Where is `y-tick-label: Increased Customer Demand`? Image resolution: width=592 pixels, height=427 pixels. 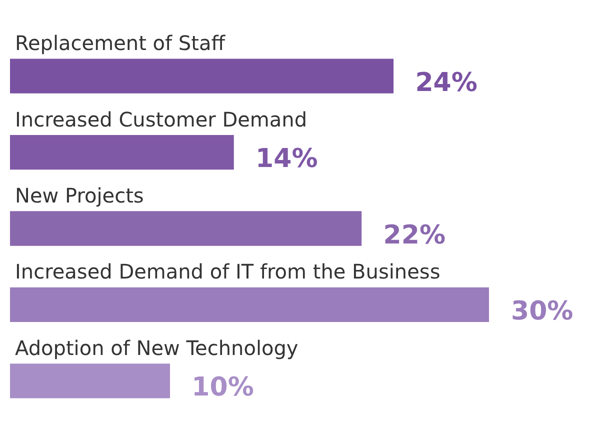
y-tick-label: Increased Customer Demand is located at coordinates (161, 119).